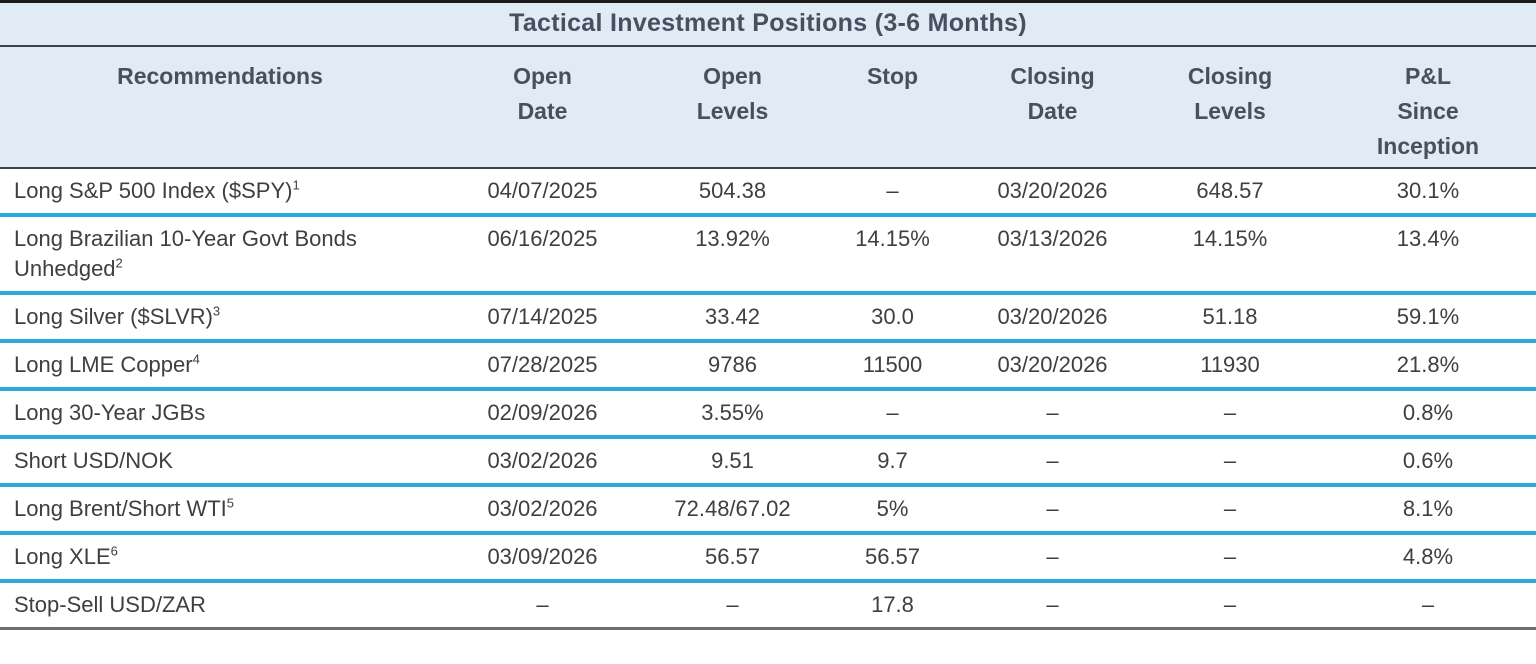 Image resolution: width=1536 pixels, height=664 pixels. I want to click on table-row: Stop-Sell USD/ZAR – – 17.8 – – –, so click(768, 606).